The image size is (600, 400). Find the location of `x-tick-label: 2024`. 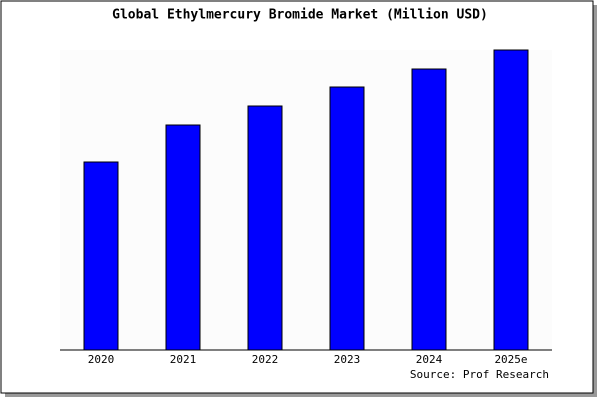

x-tick-label: 2024 is located at coordinates (429, 359).